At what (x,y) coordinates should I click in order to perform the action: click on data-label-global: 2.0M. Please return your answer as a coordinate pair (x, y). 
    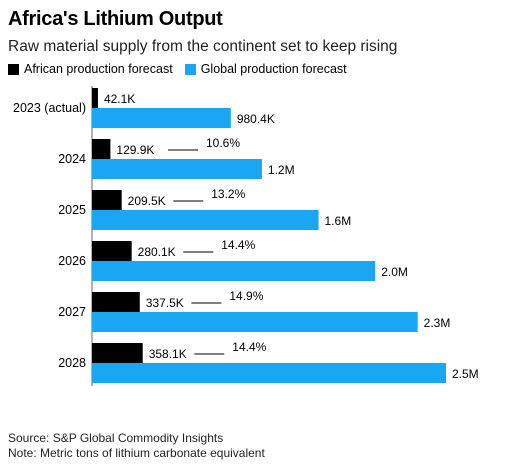
    Looking at the image, I should click on (394, 272).